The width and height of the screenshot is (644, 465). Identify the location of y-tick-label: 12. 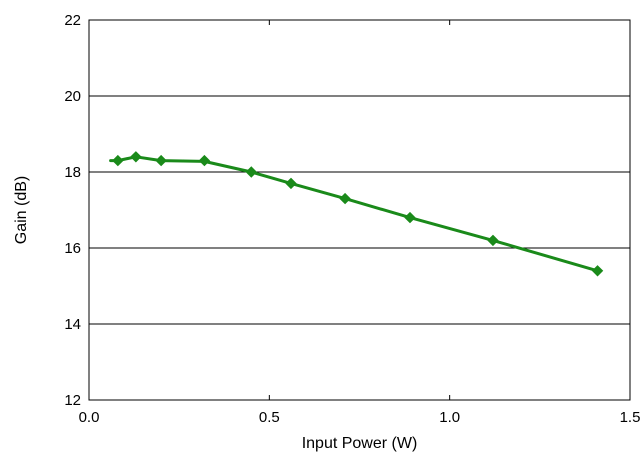
(72, 400).